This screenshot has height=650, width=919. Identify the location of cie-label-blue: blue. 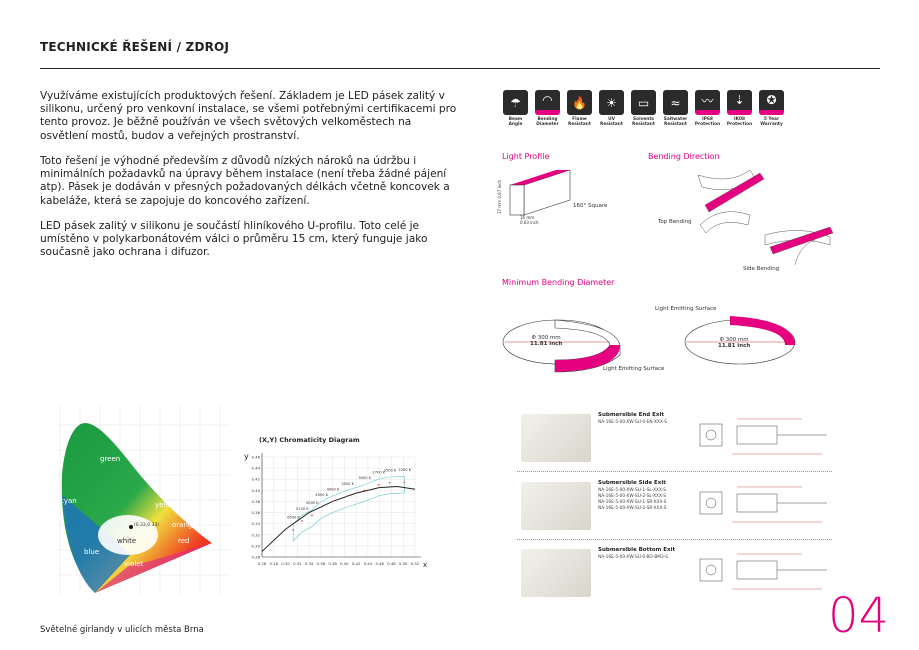
(92, 552).